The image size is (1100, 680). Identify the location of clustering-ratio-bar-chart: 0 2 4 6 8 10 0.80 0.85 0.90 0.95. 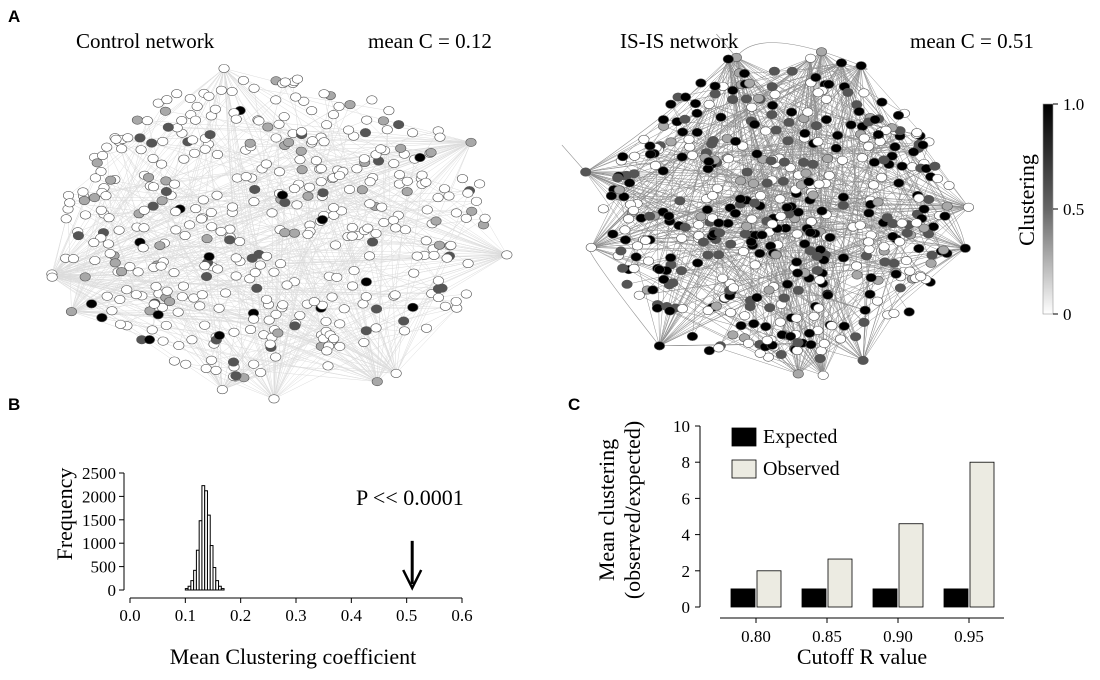
(838, 531).